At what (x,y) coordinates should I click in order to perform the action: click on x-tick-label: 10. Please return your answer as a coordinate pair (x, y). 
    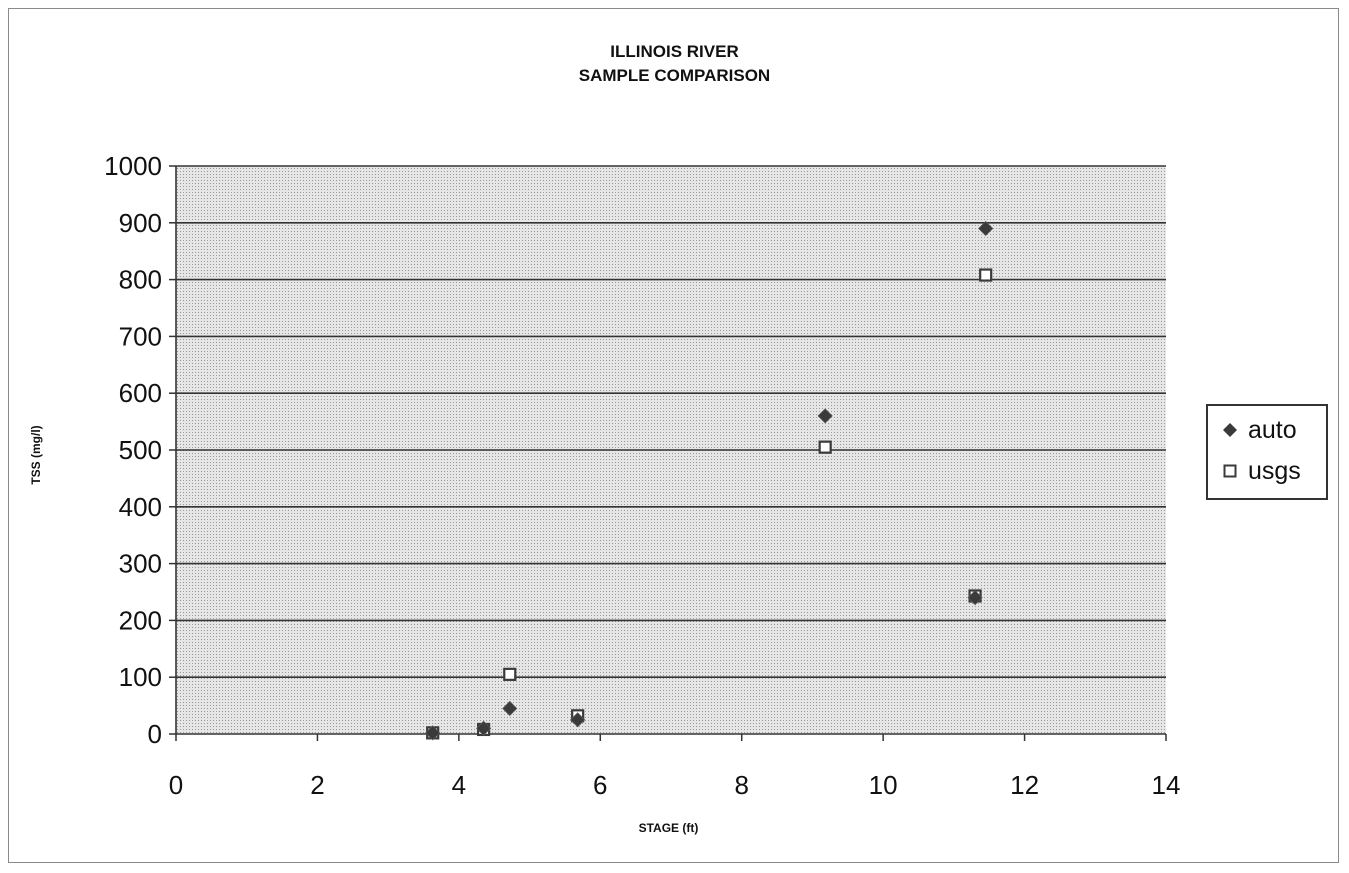
    Looking at the image, I should click on (883, 785).